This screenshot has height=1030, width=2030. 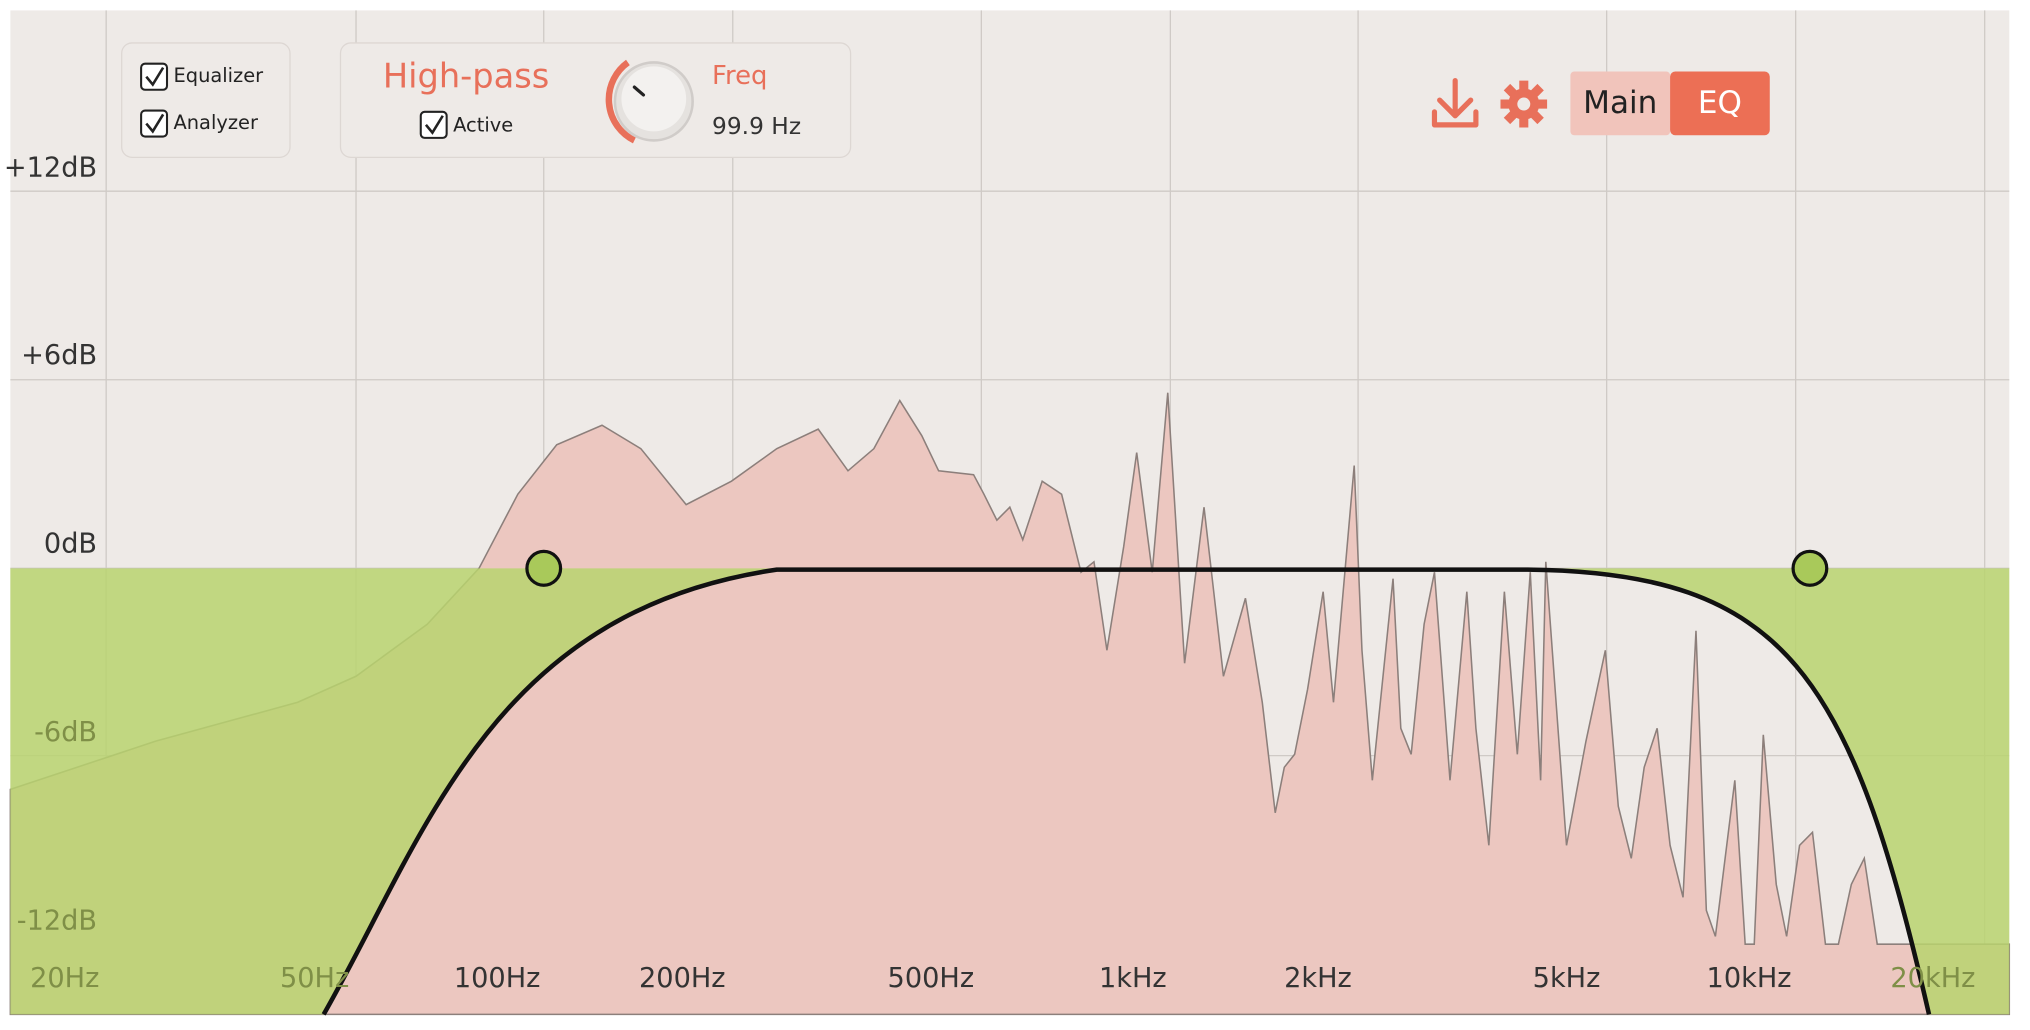 What do you see at coordinates (64, 978) in the screenshot?
I see `x-axis-label: 20Hz` at bounding box center [64, 978].